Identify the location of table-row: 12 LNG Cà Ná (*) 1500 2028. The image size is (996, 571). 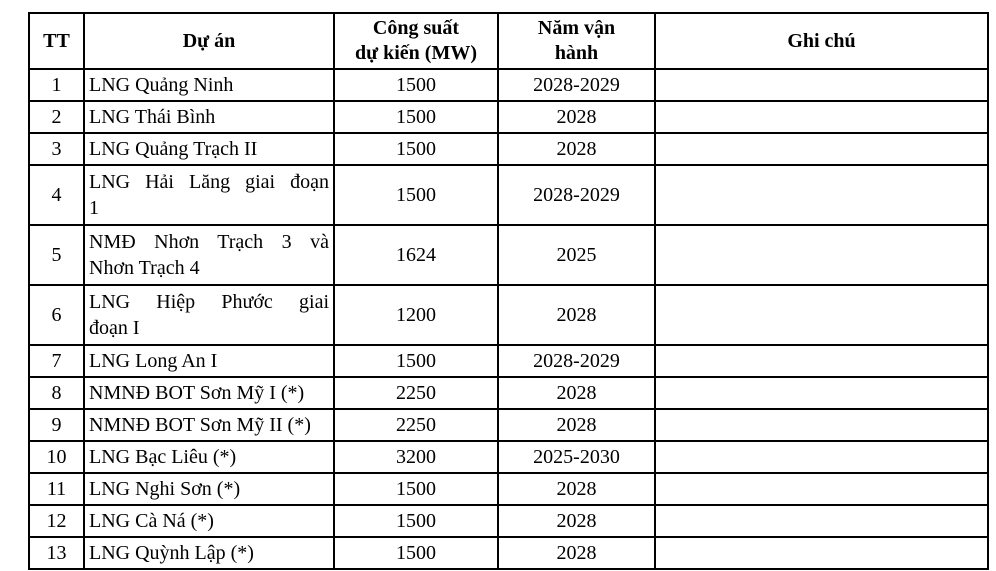
(508, 521).